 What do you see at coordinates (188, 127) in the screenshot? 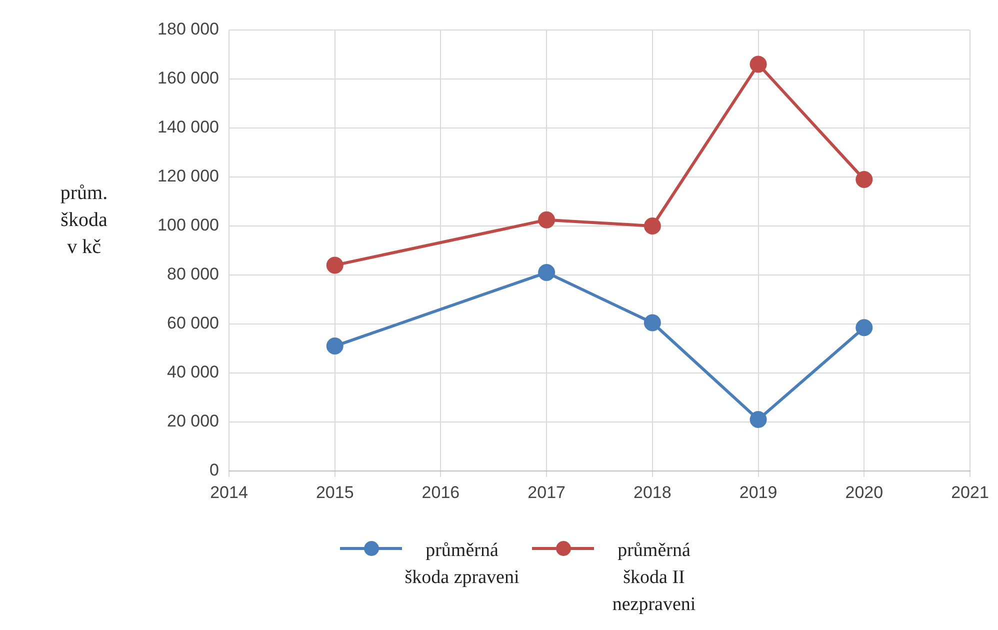
I see `y-tick-label: 140 000` at bounding box center [188, 127].